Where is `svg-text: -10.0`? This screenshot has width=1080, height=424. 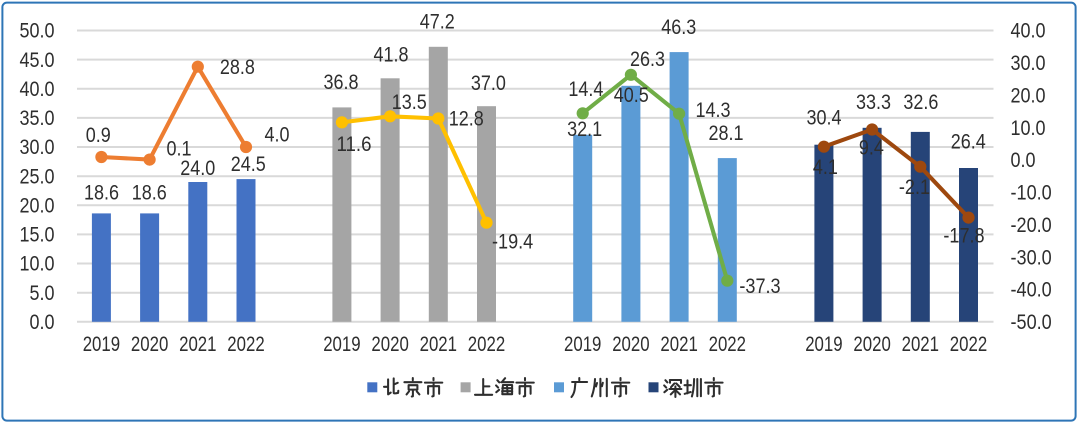
svg-text: -10.0 is located at coordinates (1031, 193).